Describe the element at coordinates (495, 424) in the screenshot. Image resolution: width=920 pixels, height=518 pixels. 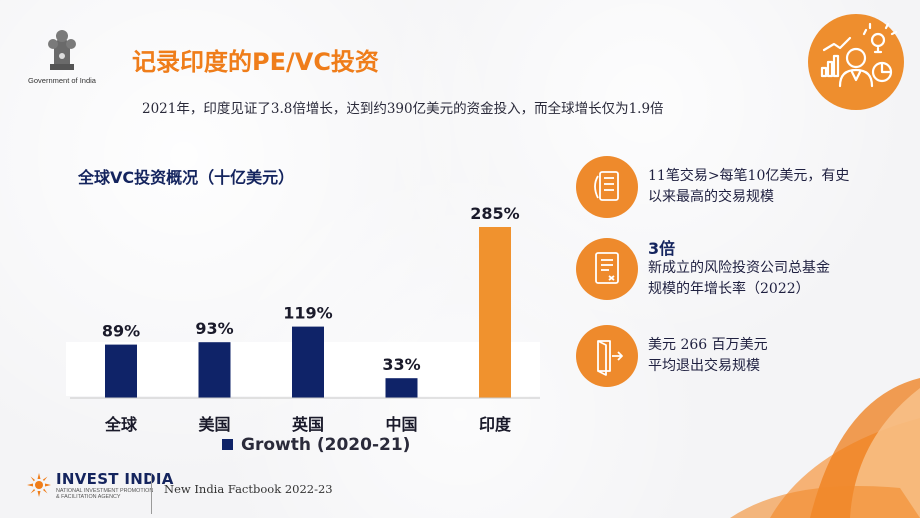
I see `x-tick-label-4: 印度` at that location.